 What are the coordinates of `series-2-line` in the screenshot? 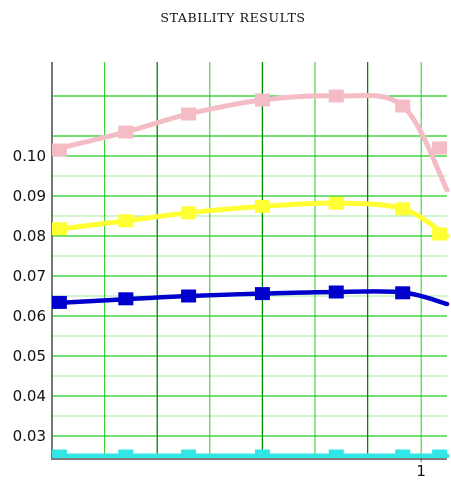 It's located at (251, 219).